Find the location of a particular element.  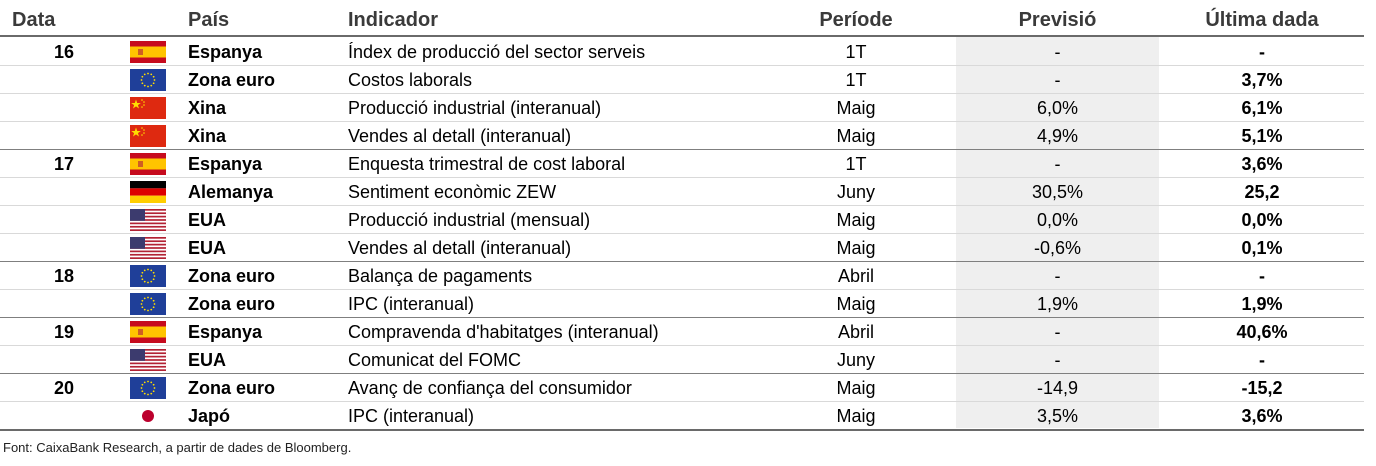

row-date: 18 is located at coordinates (64, 276).